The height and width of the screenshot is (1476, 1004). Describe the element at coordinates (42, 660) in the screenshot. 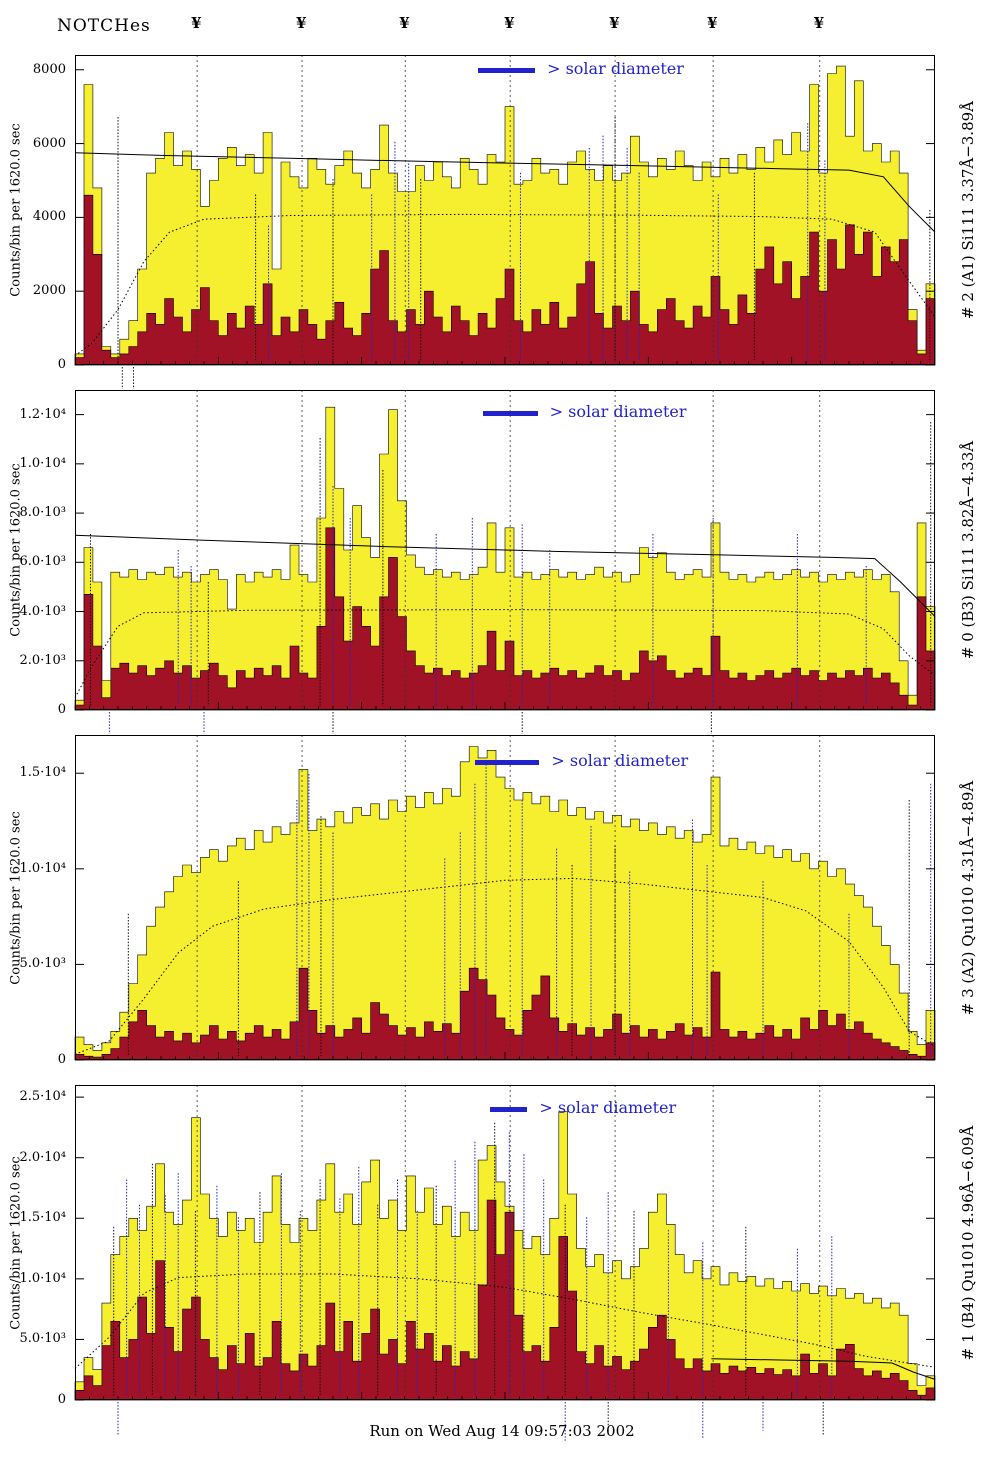

I see `y-tick-label: 2.0·10³` at that location.